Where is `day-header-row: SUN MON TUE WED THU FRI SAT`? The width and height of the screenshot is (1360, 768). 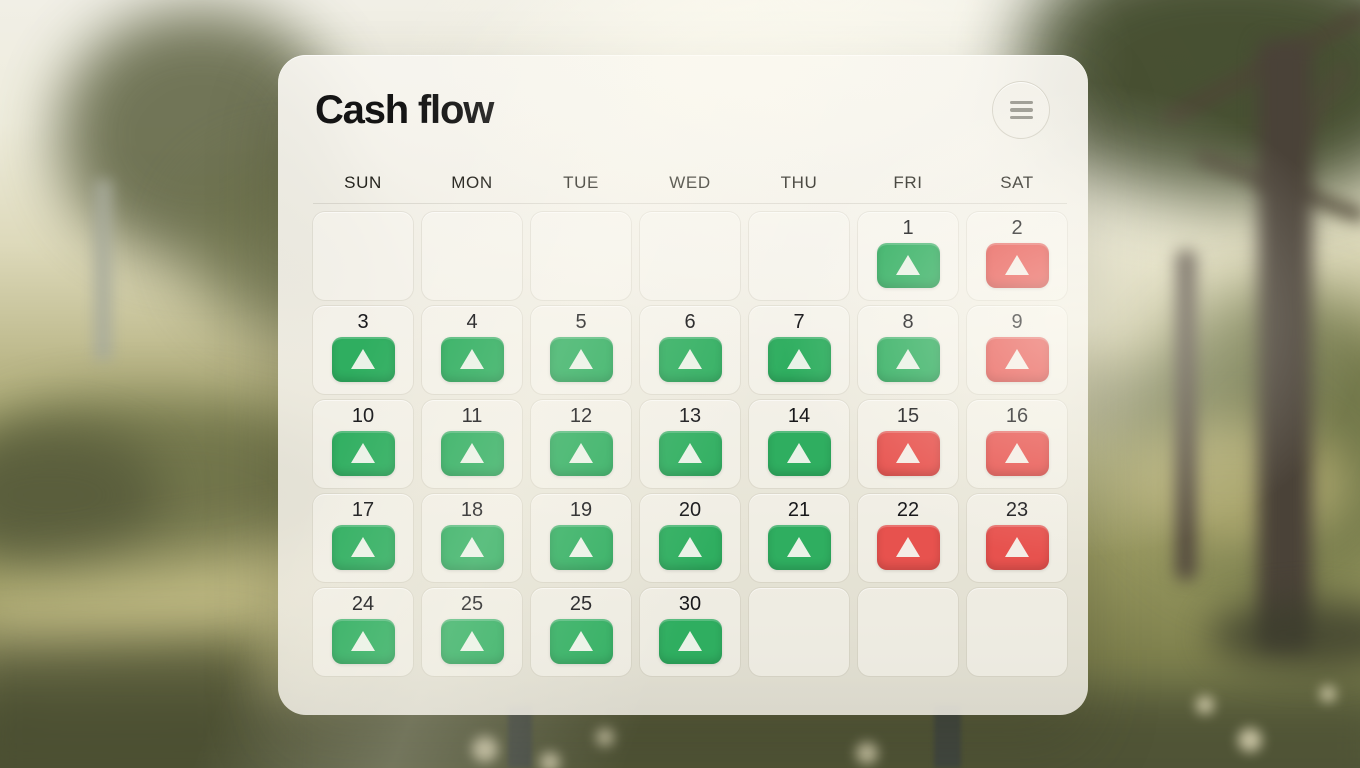
day-header-row: SUN MON TUE WED THU FRI SAT is located at coordinates (690, 183).